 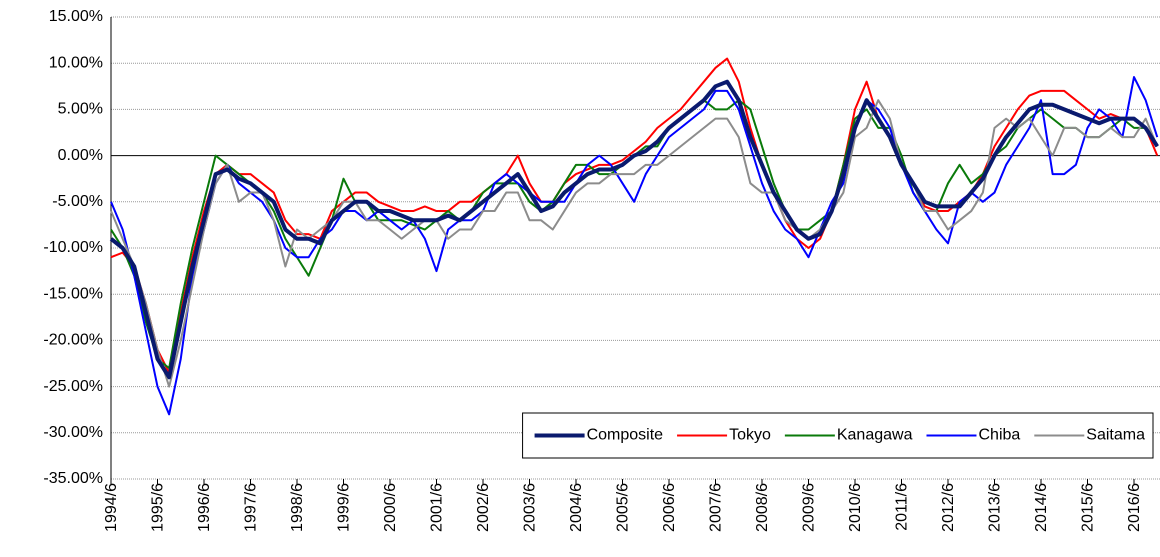 What do you see at coordinates (762, 507) in the screenshot?
I see `x-tick-label: 2008/6` at bounding box center [762, 507].